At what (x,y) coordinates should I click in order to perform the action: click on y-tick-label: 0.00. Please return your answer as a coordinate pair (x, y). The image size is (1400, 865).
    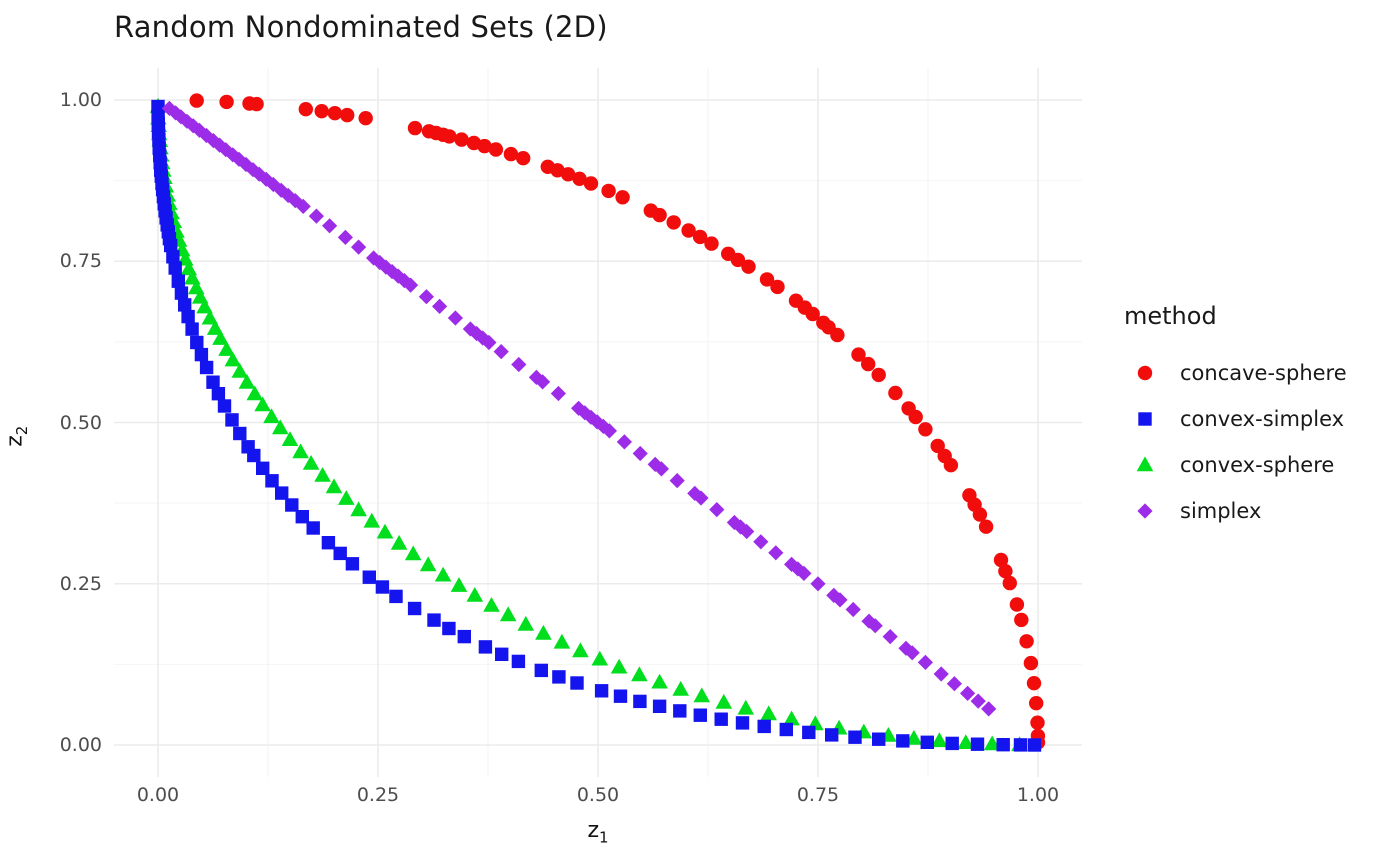
    Looking at the image, I should click on (80, 745).